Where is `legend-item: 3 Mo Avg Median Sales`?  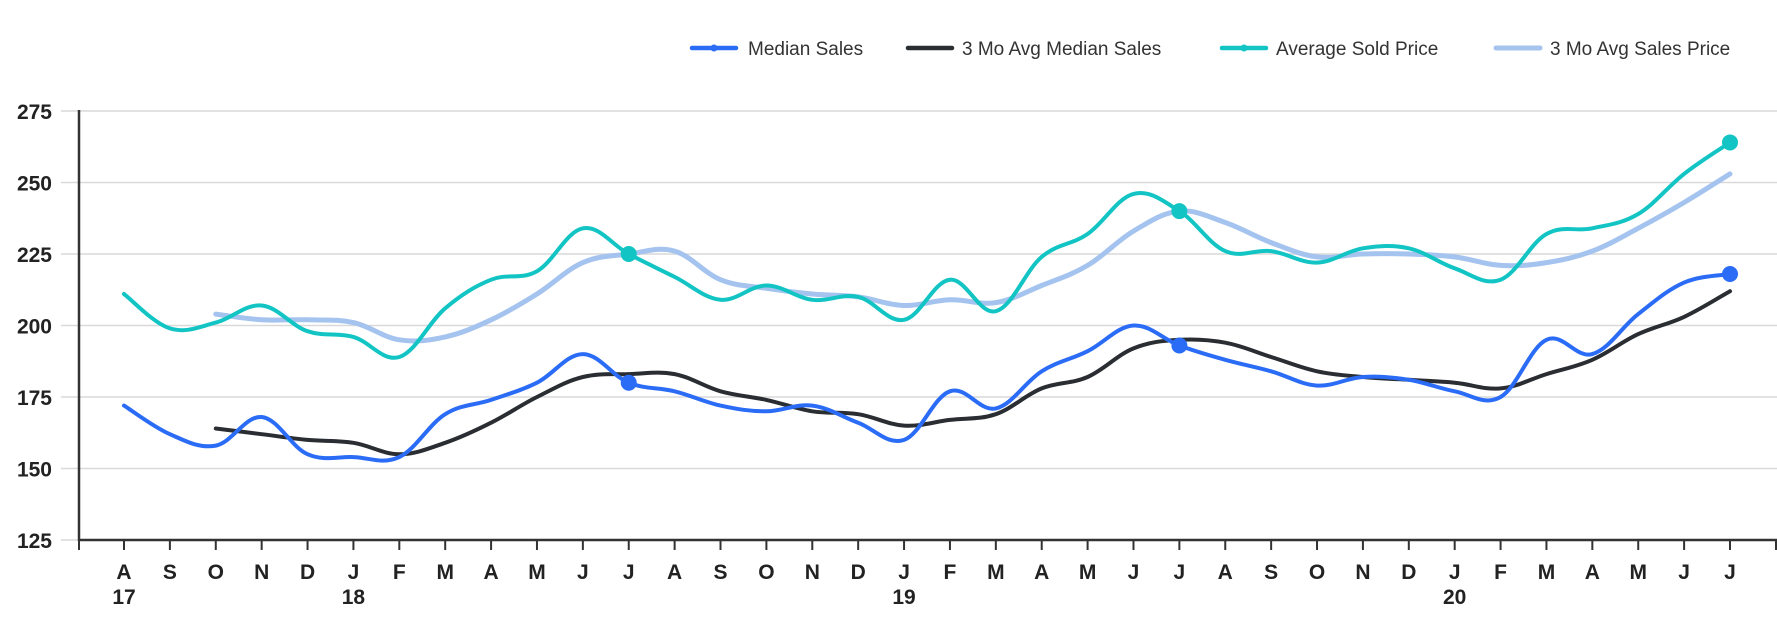
legend-item: 3 Mo Avg Median Sales is located at coordinates (1033, 49).